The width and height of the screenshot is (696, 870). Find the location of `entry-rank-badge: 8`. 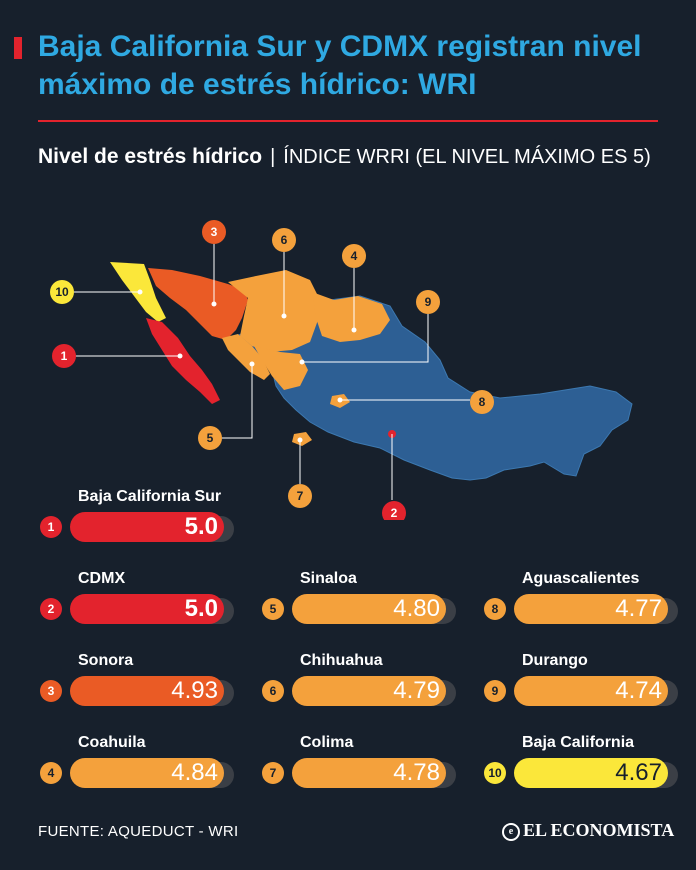

entry-rank-badge: 8 is located at coordinates (495, 609).